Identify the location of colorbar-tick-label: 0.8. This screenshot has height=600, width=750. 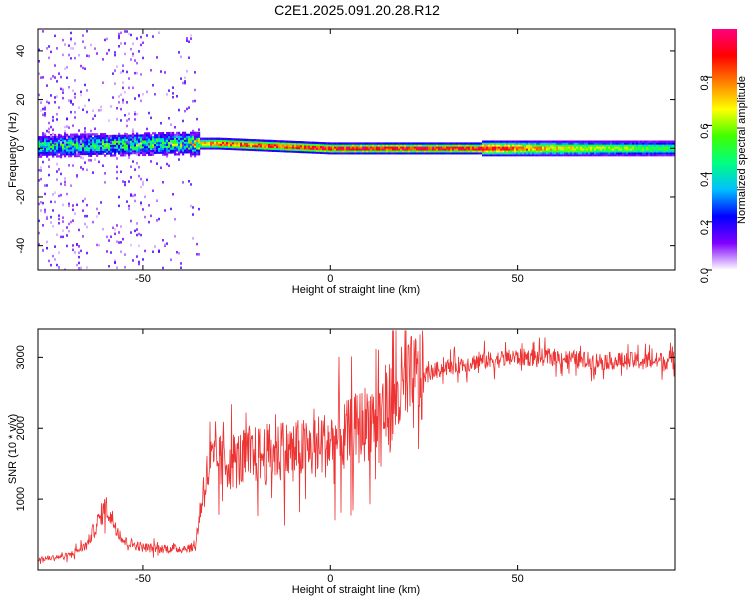
(705, 82).